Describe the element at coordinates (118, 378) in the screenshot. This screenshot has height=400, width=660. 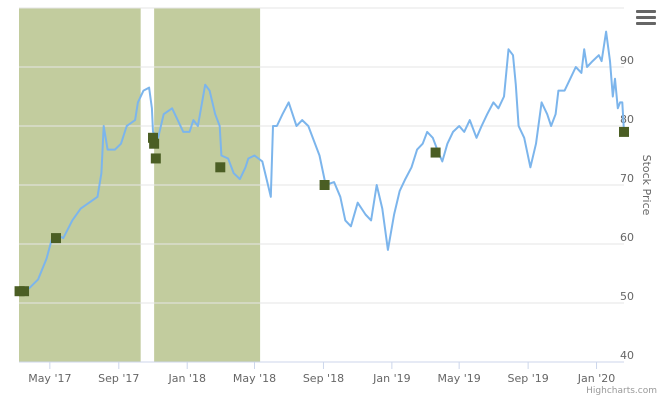
I see `x-tick-label: Sep '17` at that location.